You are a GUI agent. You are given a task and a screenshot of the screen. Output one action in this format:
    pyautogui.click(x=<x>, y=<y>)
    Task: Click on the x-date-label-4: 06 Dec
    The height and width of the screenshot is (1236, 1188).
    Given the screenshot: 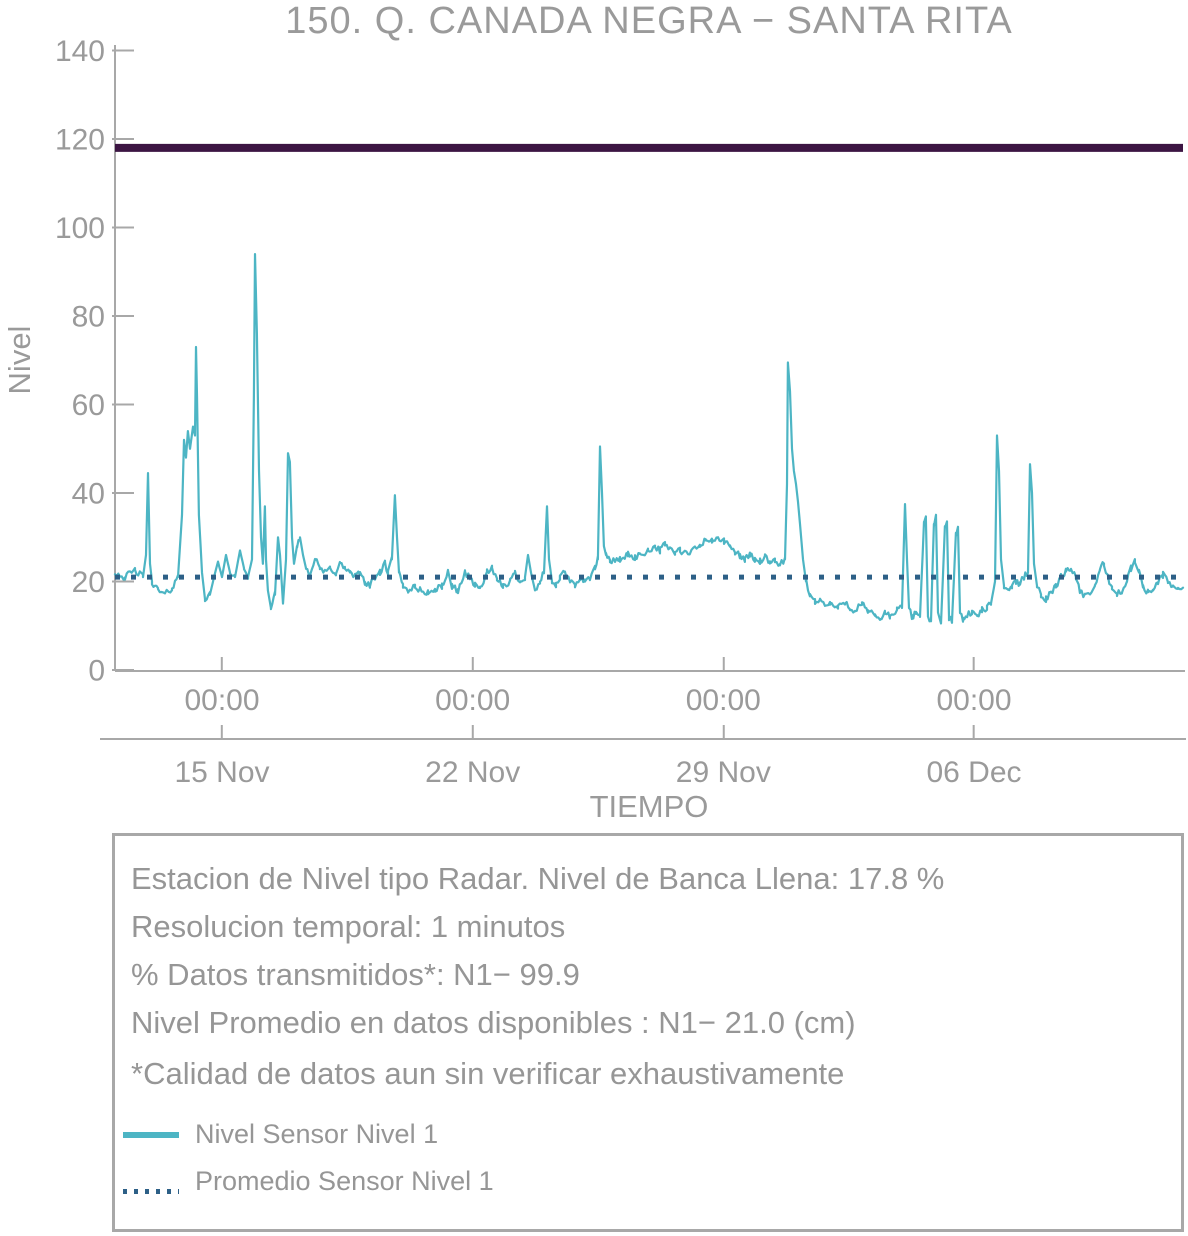 What is the action you would take?
    pyautogui.click(x=973, y=772)
    